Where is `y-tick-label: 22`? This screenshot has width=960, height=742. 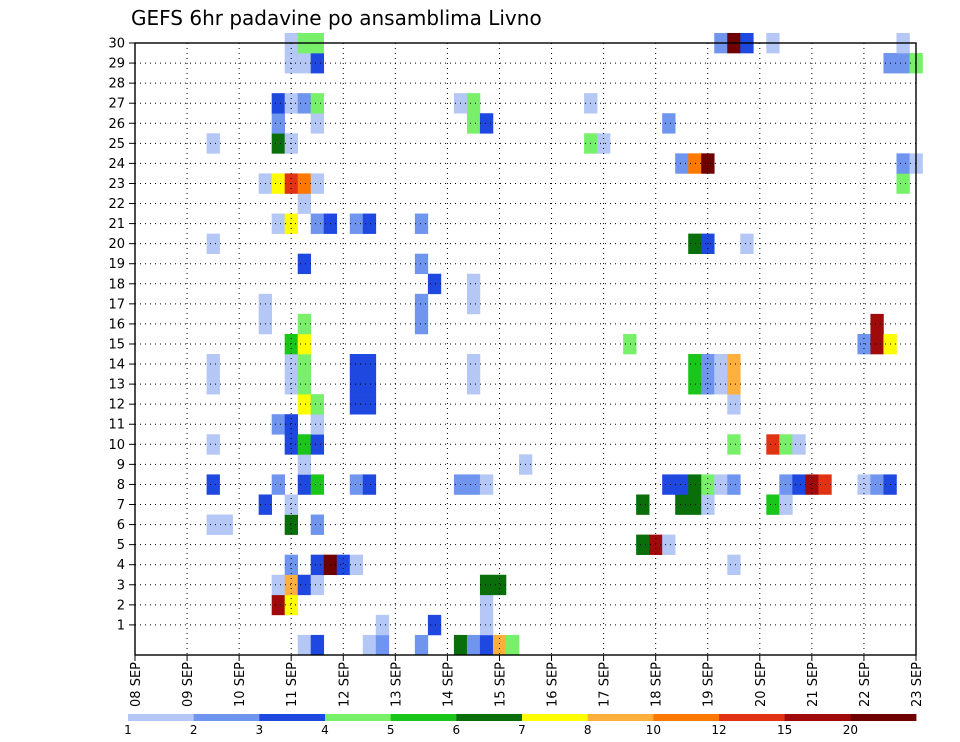 y-tick-label: 22 is located at coordinates (116, 204).